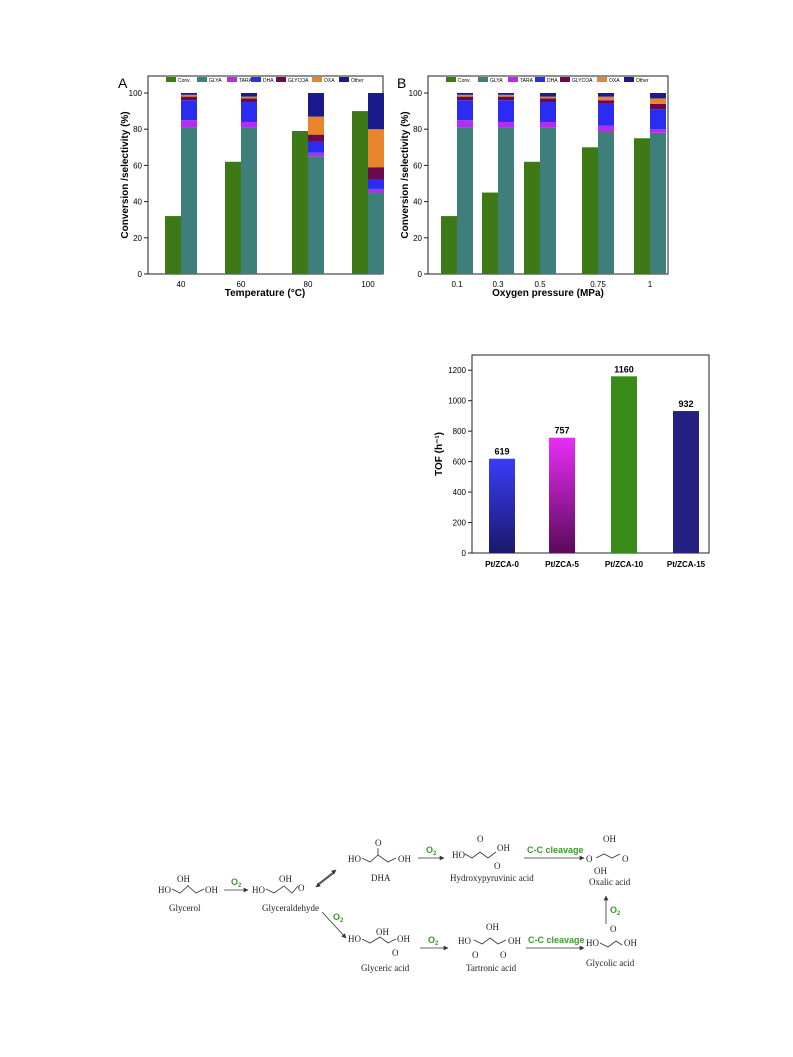 The width and height of the screenshot is (793, 1057). I want to click on tof-data-label: 932, so click(685, 404).